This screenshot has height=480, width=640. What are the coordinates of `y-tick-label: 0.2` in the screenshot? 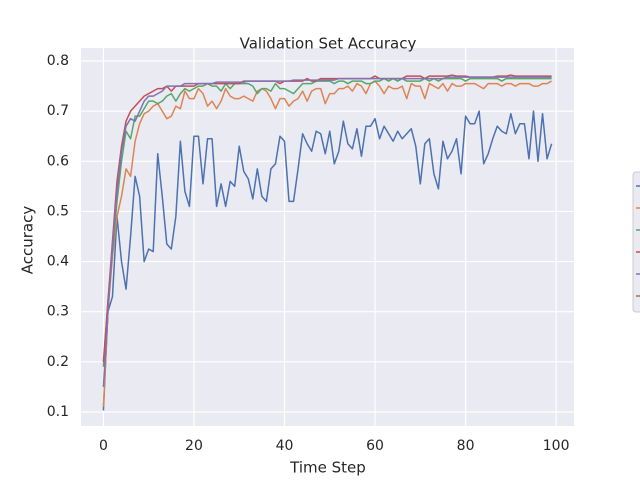 It's located at (58, 362).